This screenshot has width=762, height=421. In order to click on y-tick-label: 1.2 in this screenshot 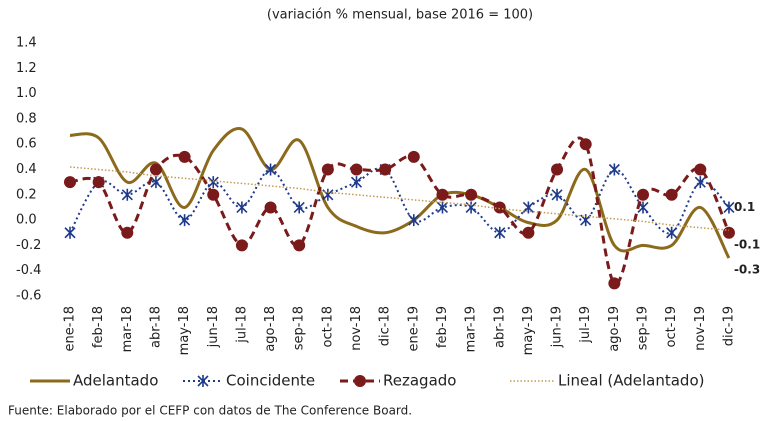, I will do `click(26, 68)`.